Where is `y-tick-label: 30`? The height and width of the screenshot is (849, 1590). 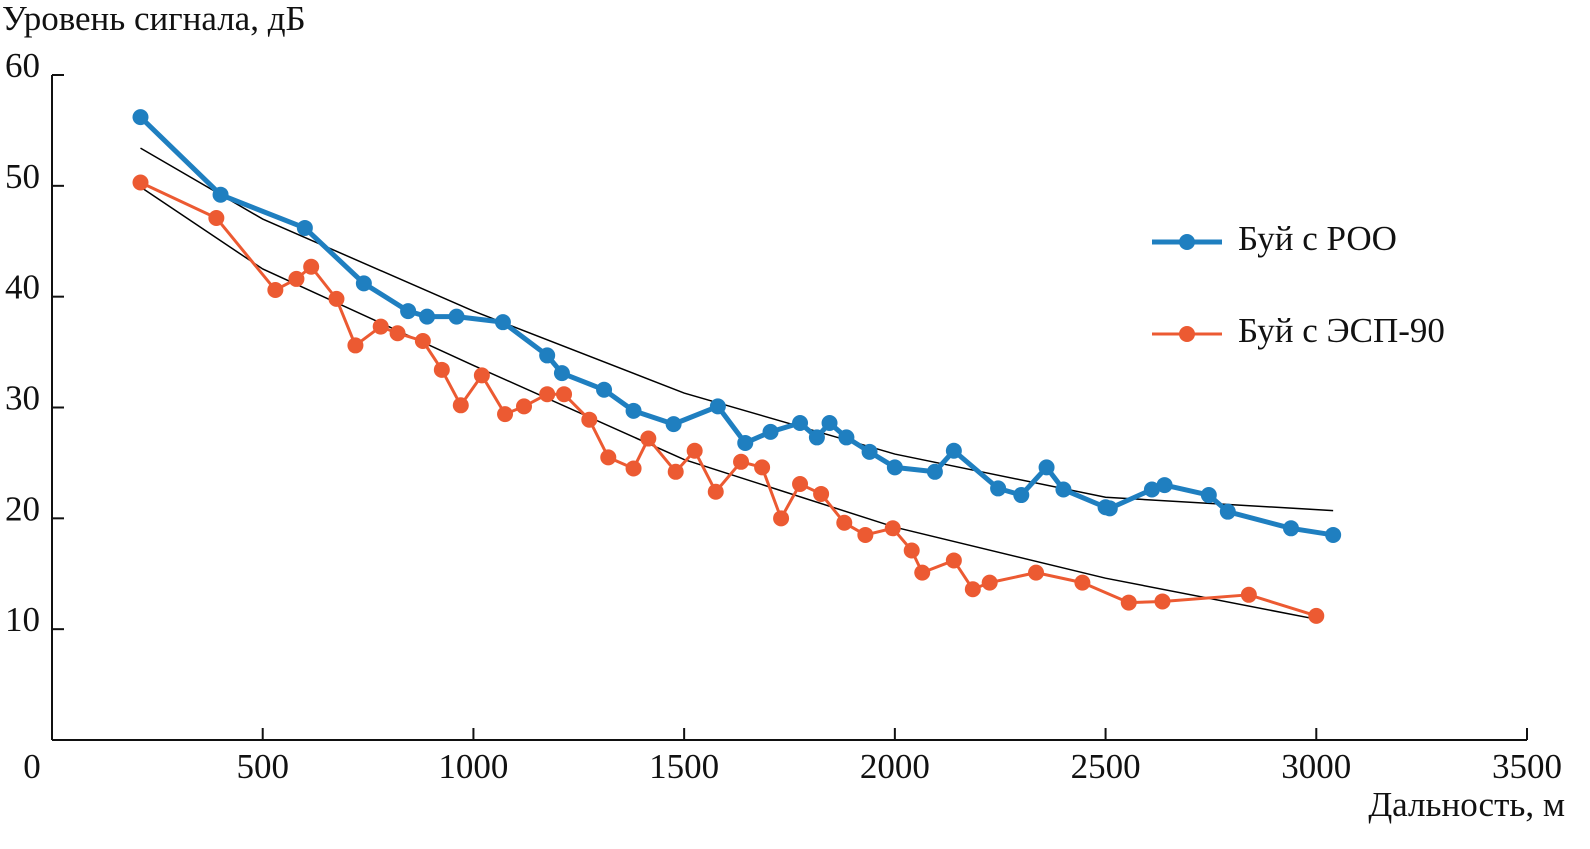 y-tick-label: 30 is located at coordinates (22, 398).